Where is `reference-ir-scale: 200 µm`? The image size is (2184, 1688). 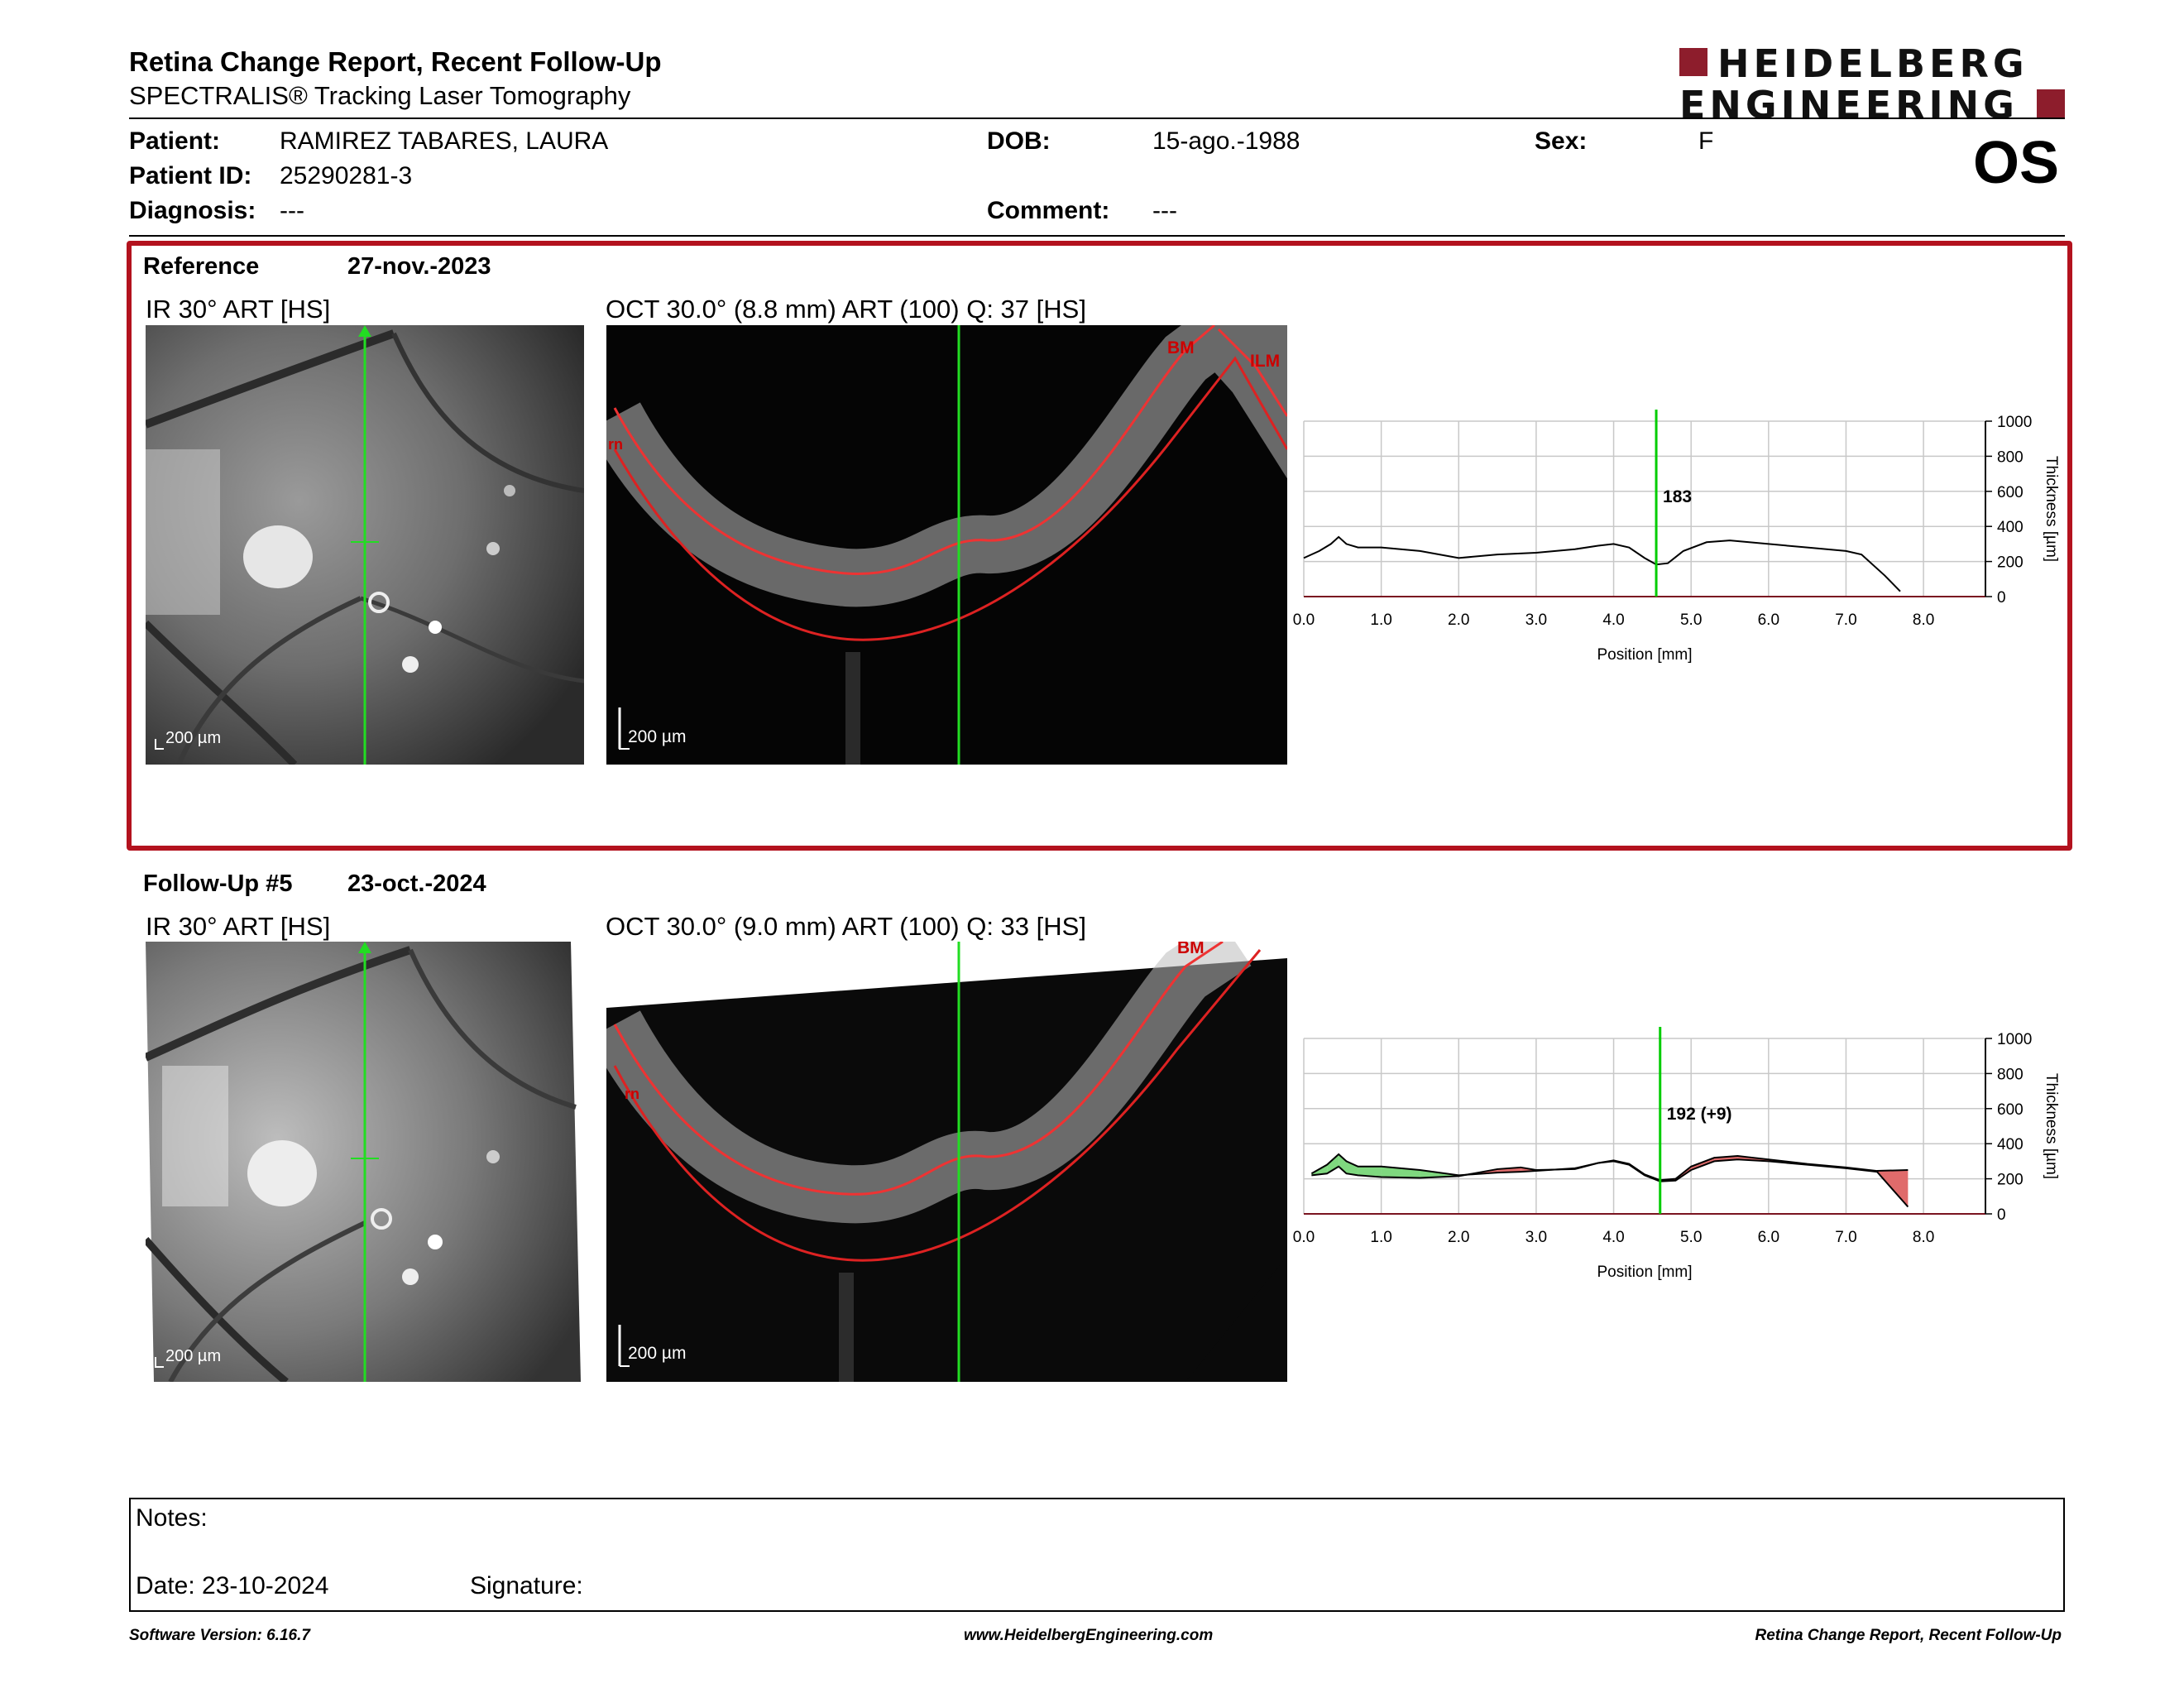
reference-ir-scale: 200 µm is located at coordinates (193, 738).